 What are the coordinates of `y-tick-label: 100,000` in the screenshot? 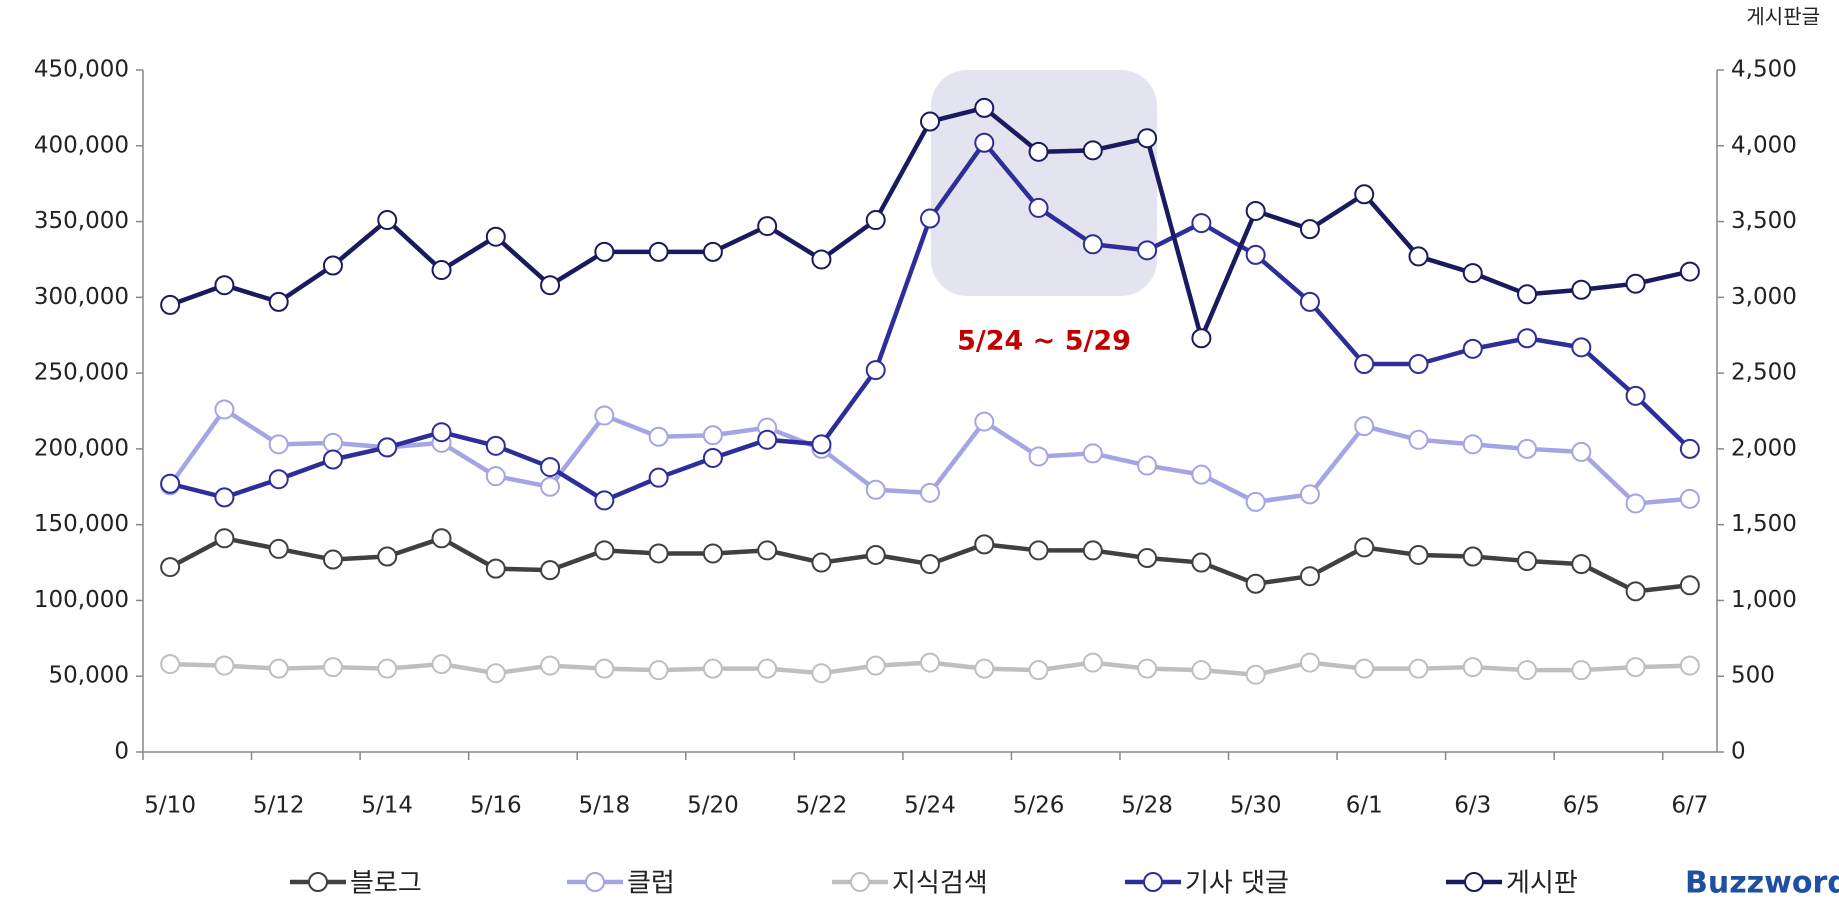 It's located at (81, 600).